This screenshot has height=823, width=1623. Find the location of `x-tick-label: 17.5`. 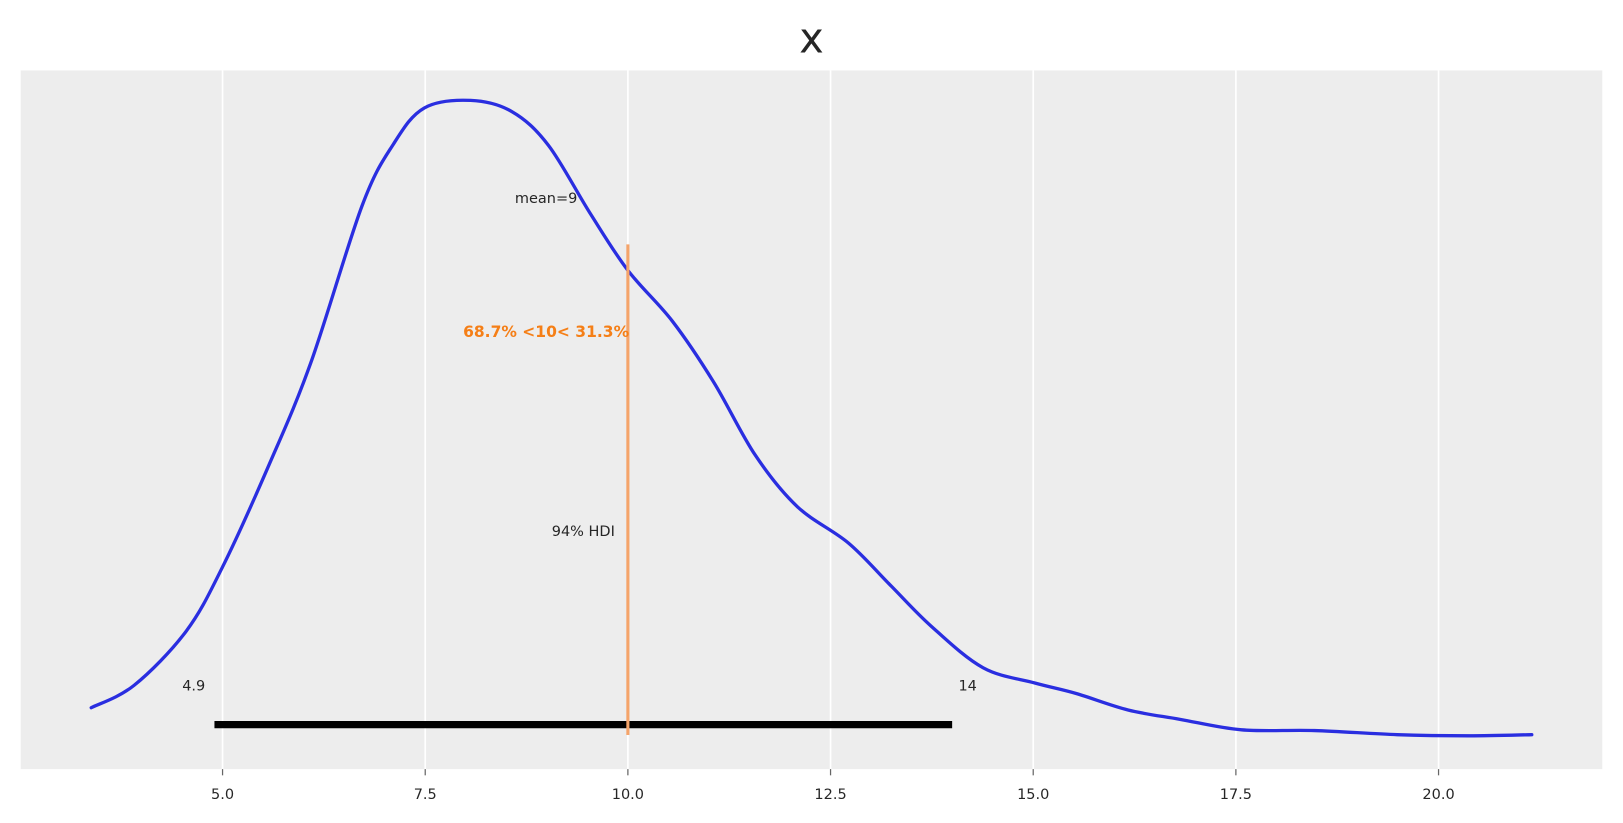

x-tick-label: 17.5 is located at coordinates (1236, 795).